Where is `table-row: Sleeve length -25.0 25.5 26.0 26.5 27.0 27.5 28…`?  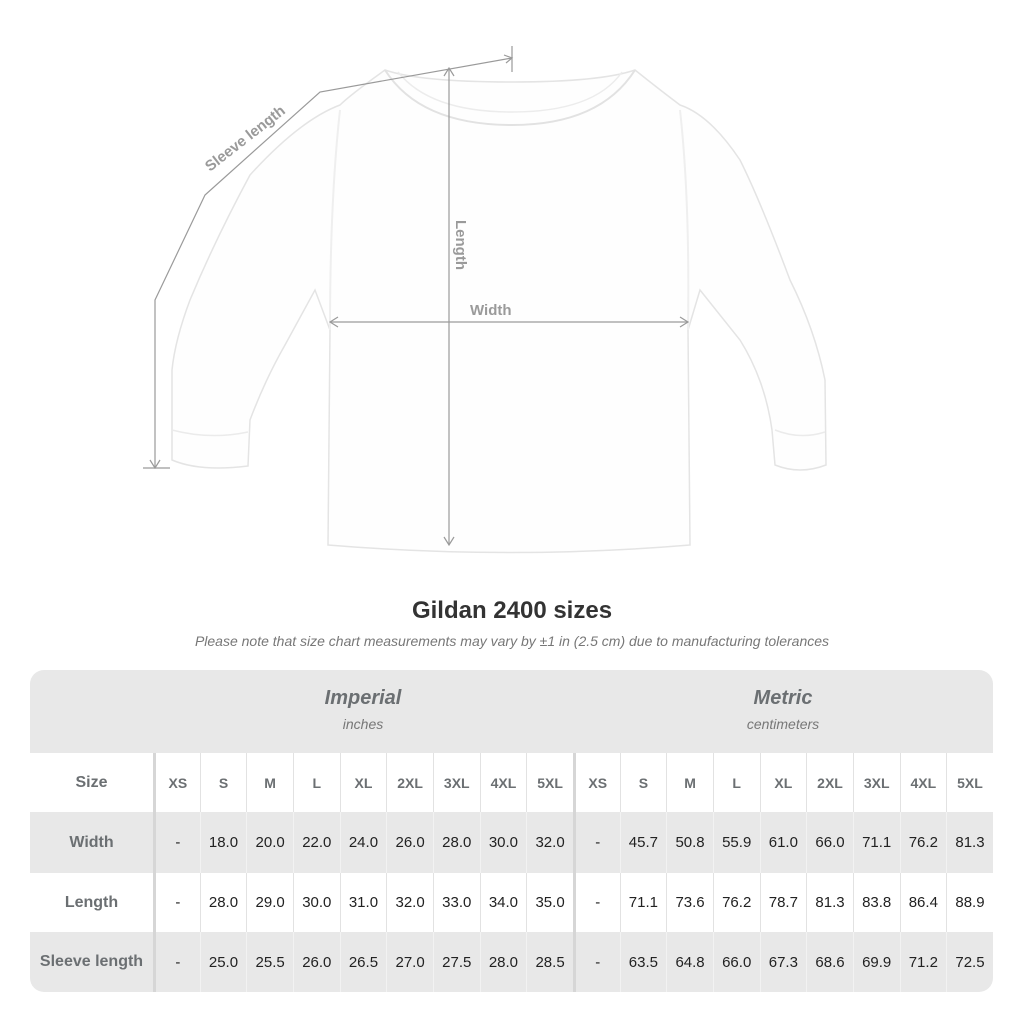
table-row: Sleeve length -25.0 25.5 26.0 26.5 27.0 27.5 28… is located at coordinates (511, 962).